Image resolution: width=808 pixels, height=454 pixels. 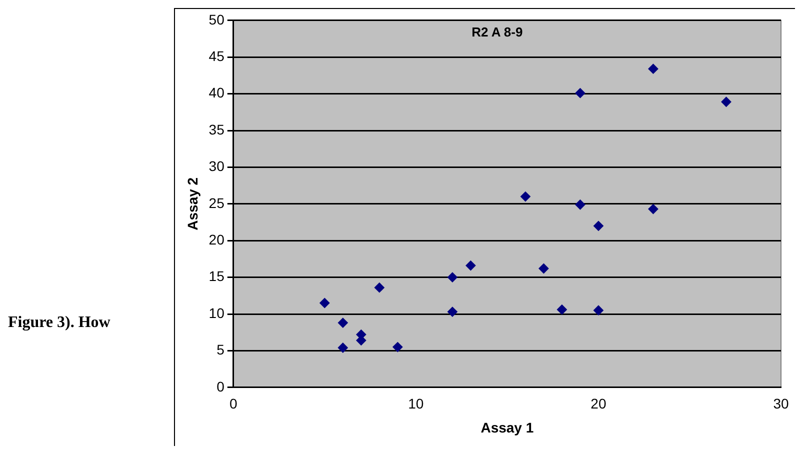 What do you see at coordinates (220, 350) in the screenshot?
I see `y-tick-label: 5` at bounding box center [220, 350].